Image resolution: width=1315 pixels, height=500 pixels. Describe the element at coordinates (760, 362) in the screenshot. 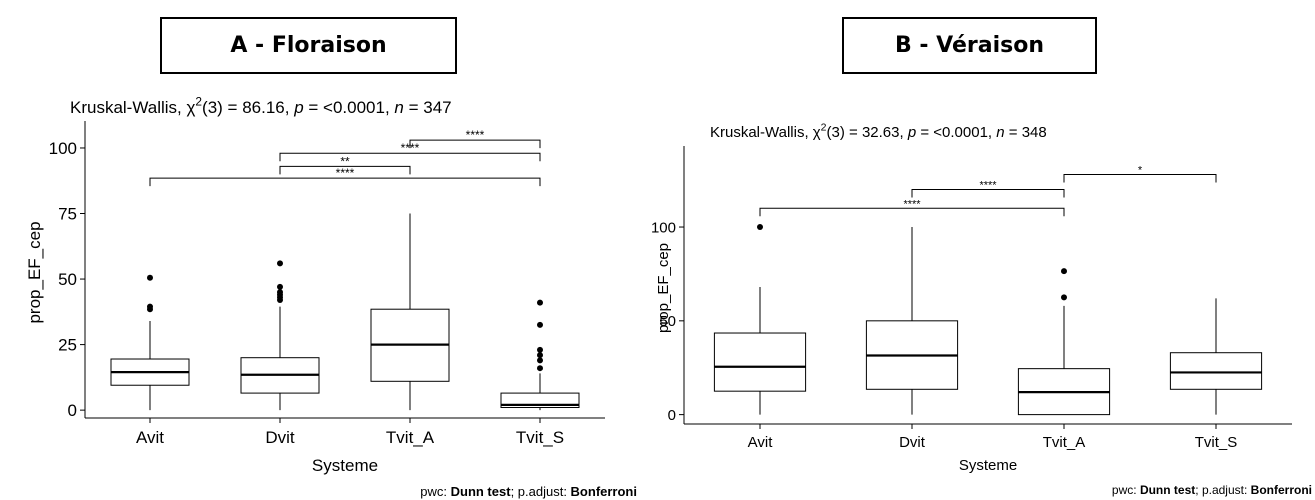

I see `box-Avit` at that location.